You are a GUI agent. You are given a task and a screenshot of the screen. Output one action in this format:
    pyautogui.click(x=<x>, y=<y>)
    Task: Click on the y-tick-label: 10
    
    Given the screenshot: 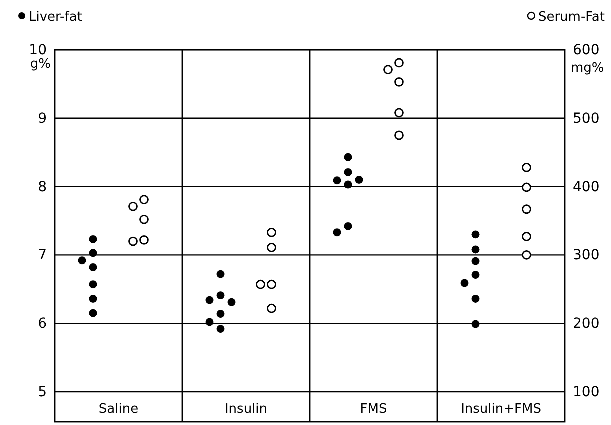 What is the action you would take?
    pyautogui.click(x=38, y=50)
    